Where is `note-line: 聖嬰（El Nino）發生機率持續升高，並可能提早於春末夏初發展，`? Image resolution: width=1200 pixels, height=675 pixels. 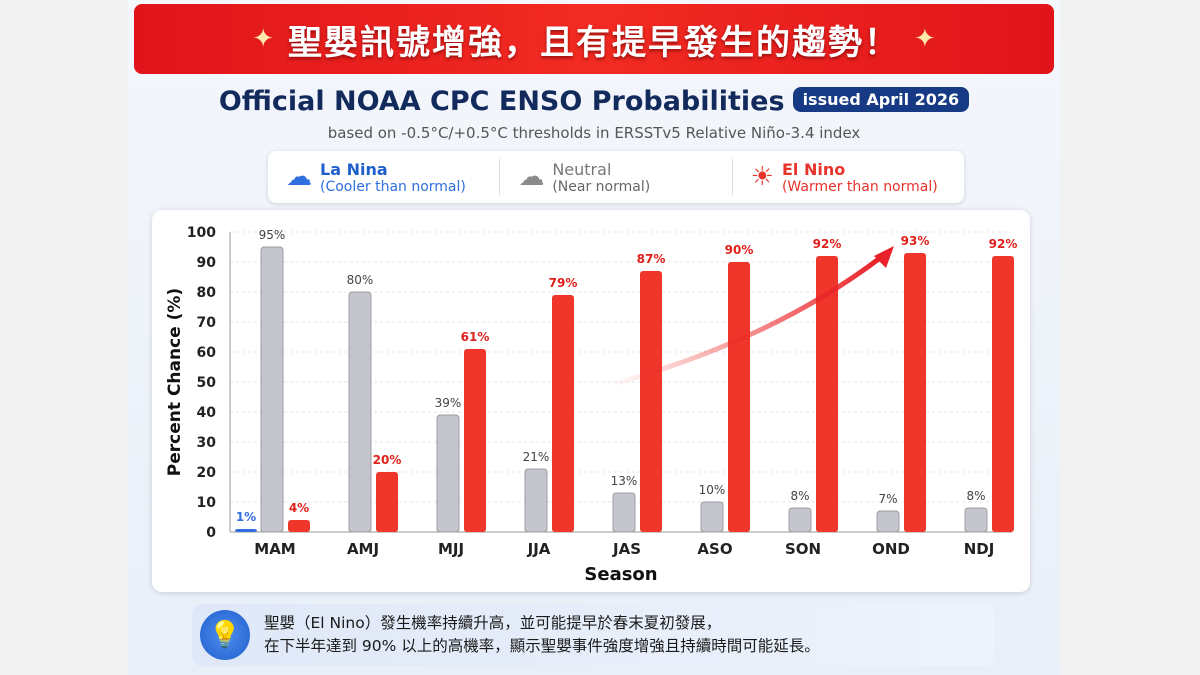
note-line: 聖嬰（El Nino）發生機率持續升高，並可能提早於春末夏初發展， is located at coordinates (493, 623).